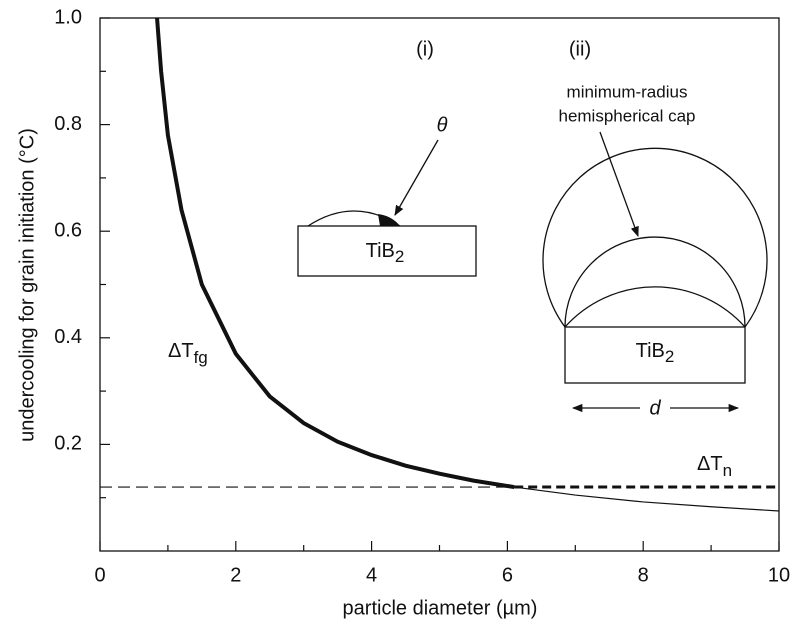  I want to click on x-tick-label: 4, so click(371, 575).